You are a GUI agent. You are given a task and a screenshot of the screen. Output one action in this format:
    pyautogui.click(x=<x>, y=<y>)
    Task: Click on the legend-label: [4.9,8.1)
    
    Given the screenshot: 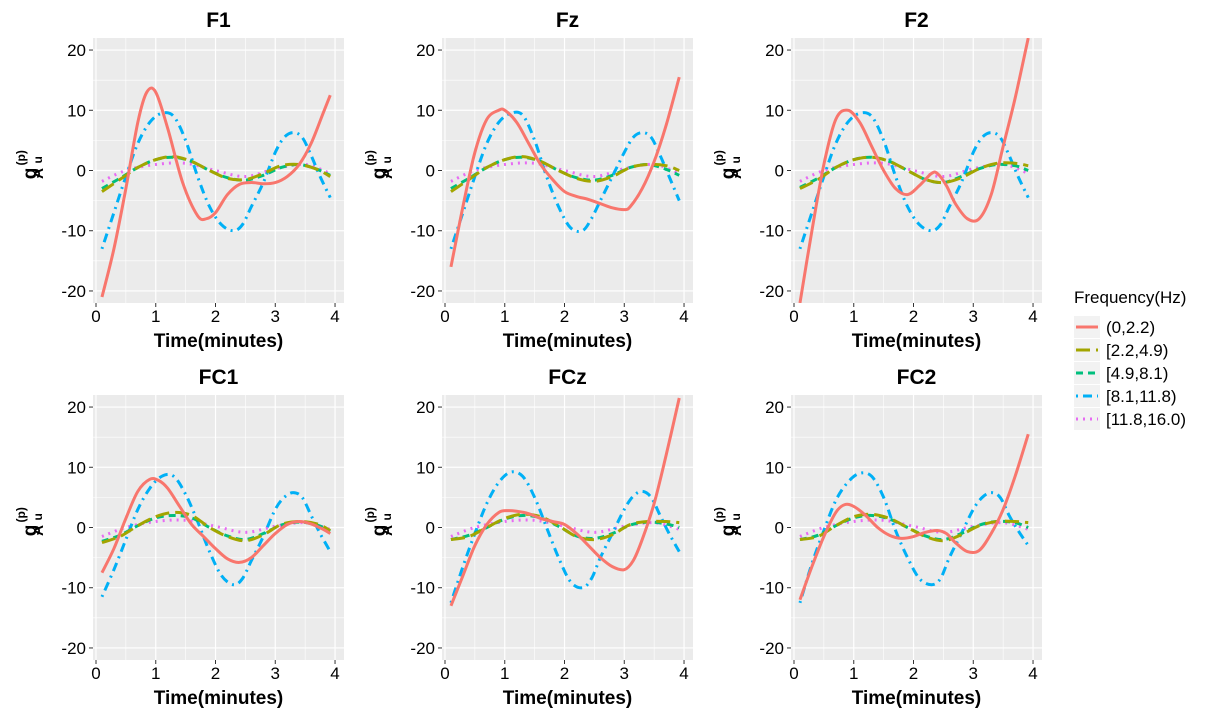 What is the action you would take?
    pyautogui.click(x=1137, y=373)
    